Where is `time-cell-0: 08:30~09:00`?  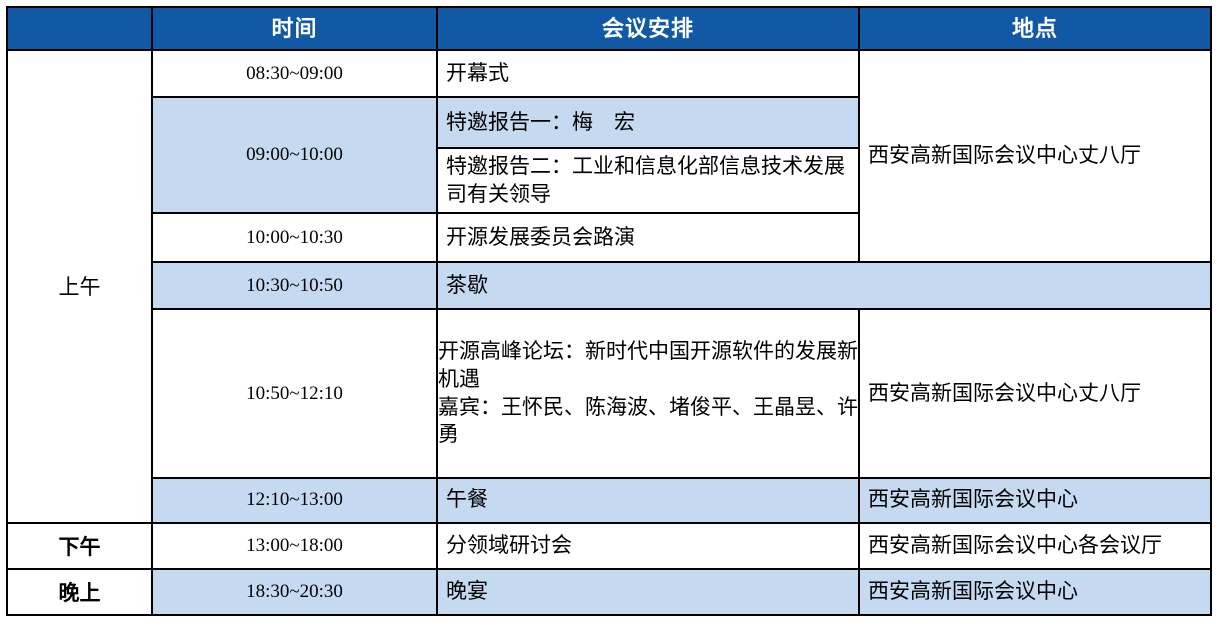
time-cell-0: 08:30~09:00 is located at coordinates (294, 73).